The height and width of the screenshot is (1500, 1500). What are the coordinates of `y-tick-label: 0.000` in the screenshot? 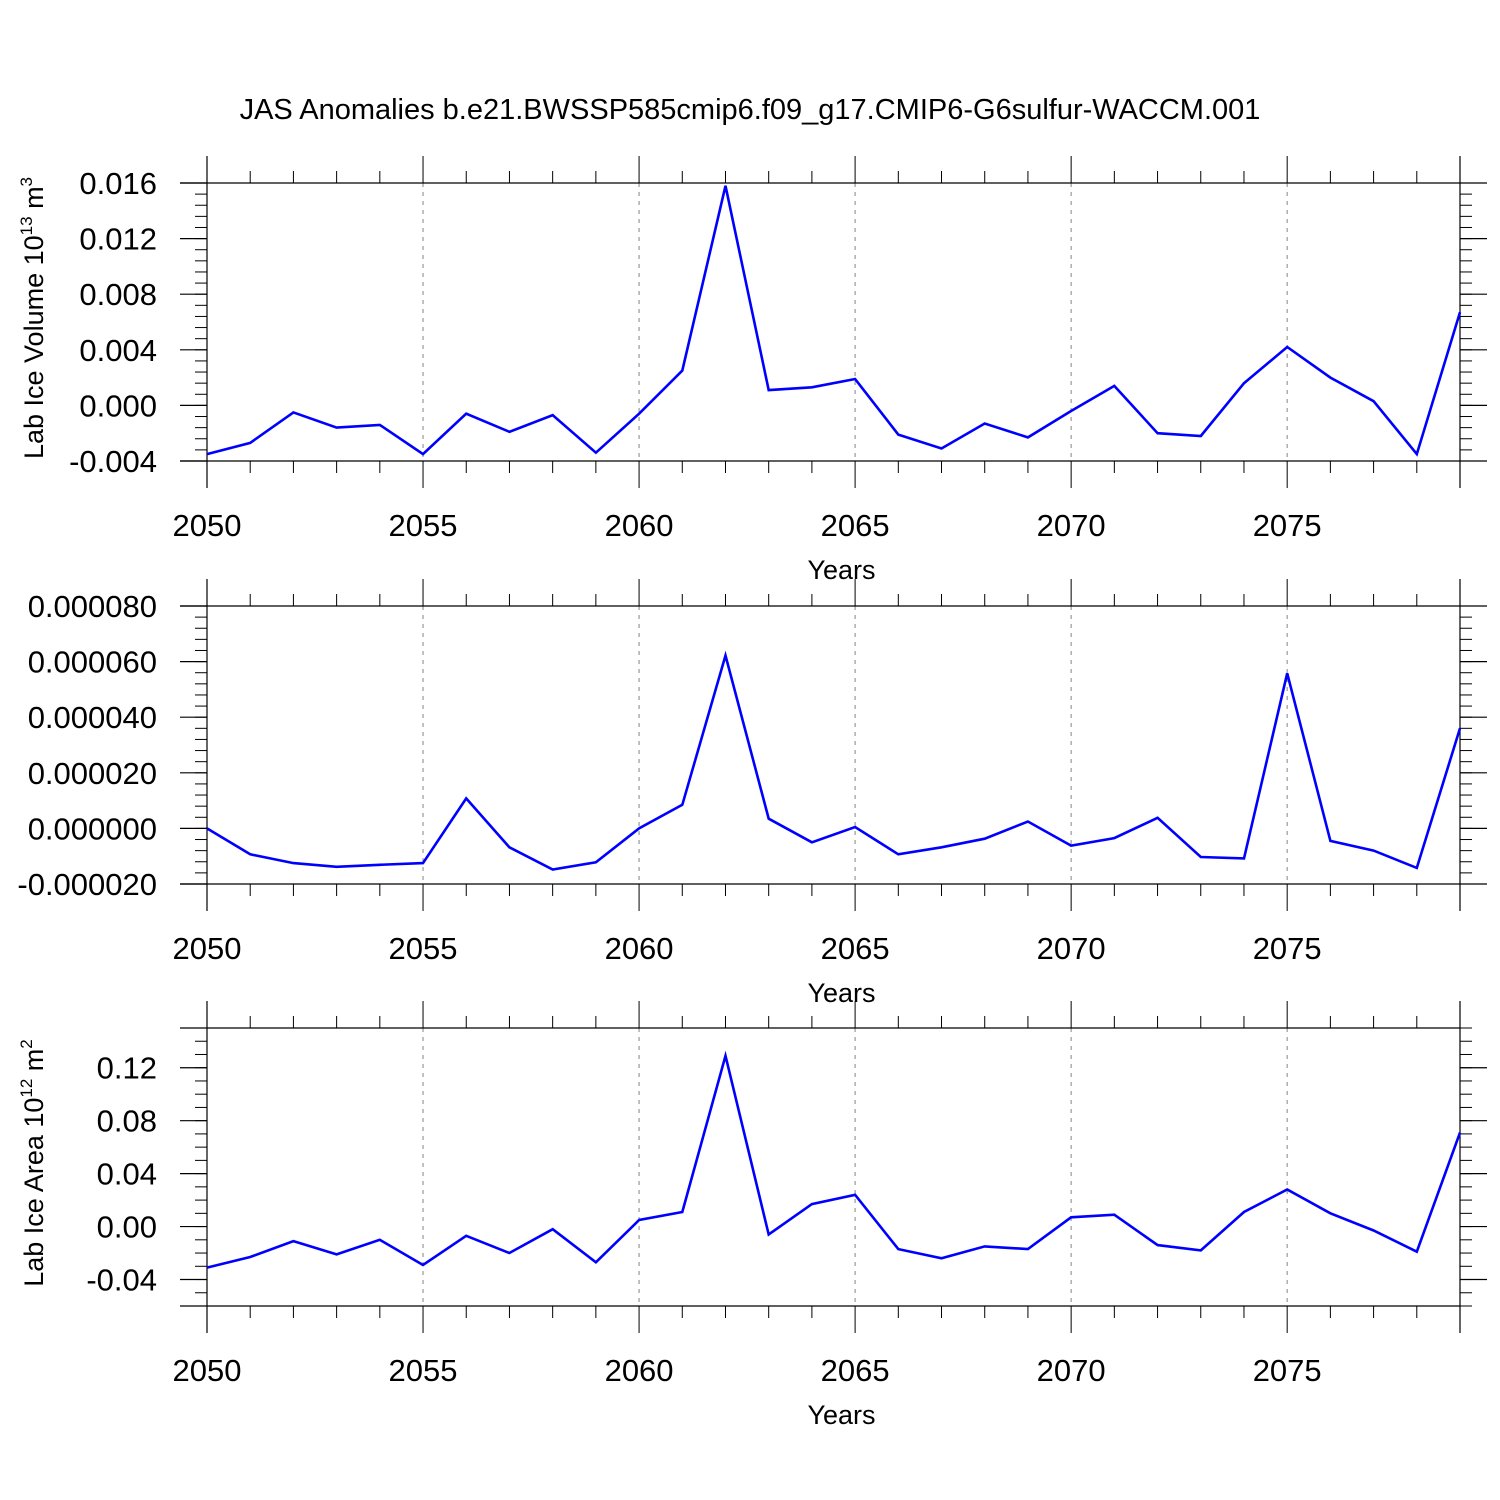 It's located at (118, 405).